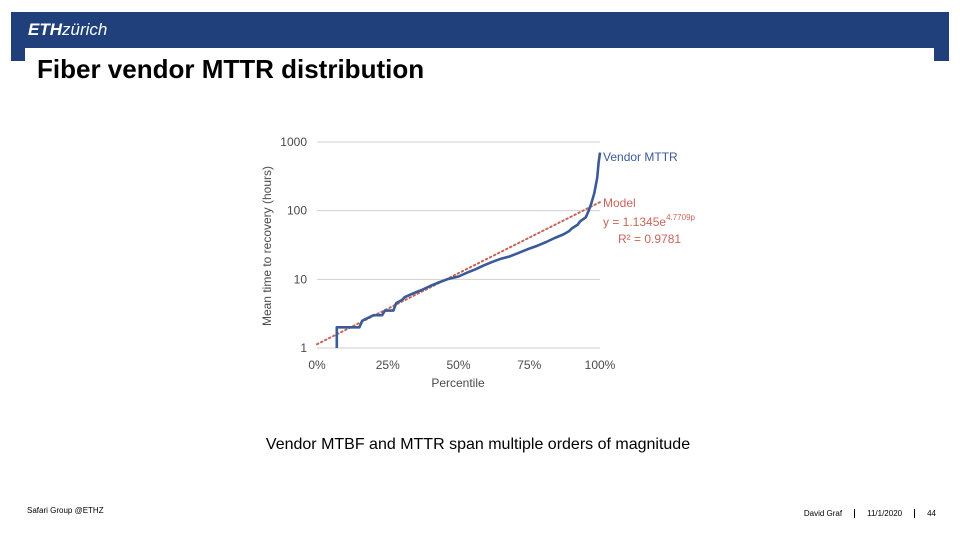 This screenshot has height=540, width=960. Describe the element at coordinates (303, 348) in the screenshot. I see `y-tick-label: 1` at that location.